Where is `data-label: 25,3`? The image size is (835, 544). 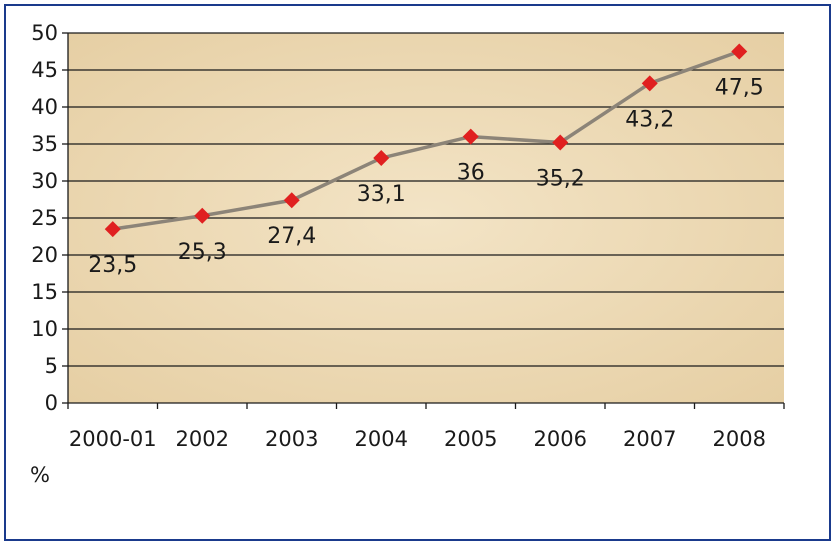
data-label: 25,3 is located at coordinates (202, 252).